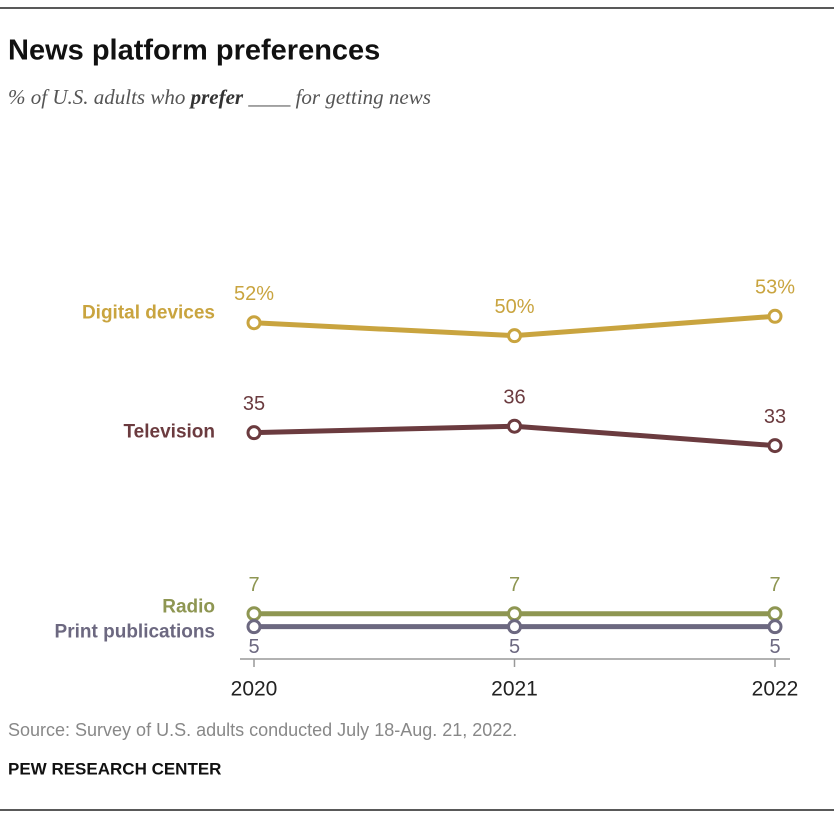 This screenshot has width=840, height=820. Describe the element at coordinates (135, 632) in the screenshot. I see `series-label: Print publications` at that location.